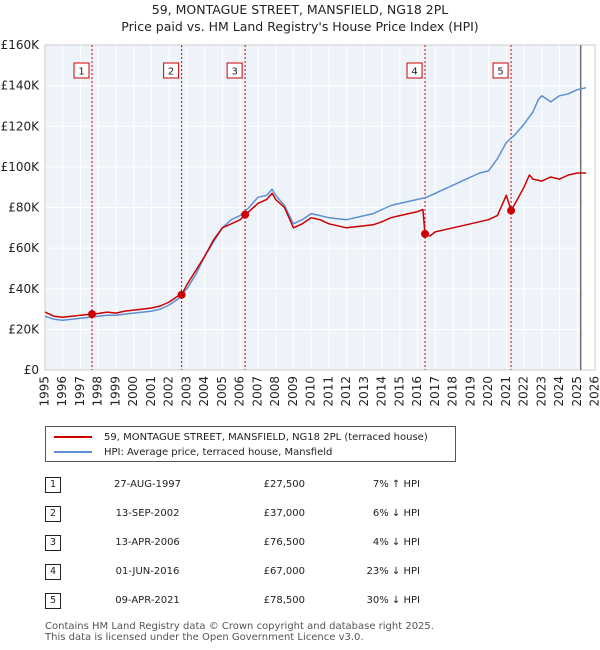 The height and width of the screenshot is (650, 600). Describe the element at coordinates (169, 391) in the screenshot. I see `x-tick-label: 2002` at that location.